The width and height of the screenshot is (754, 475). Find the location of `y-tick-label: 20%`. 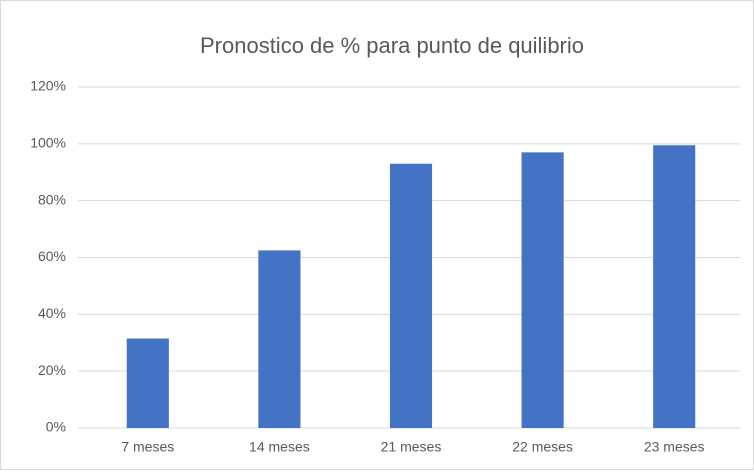

y-tick-label: 20% is located at coordinates (52, 370).